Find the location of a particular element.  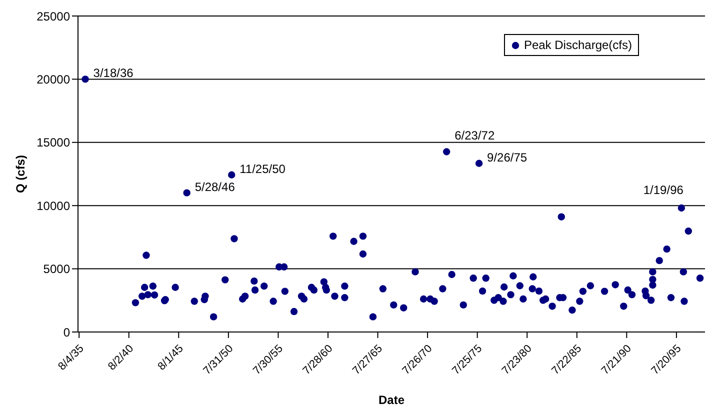

annotation: 1/19/96 is located at coordinates (663, 190).